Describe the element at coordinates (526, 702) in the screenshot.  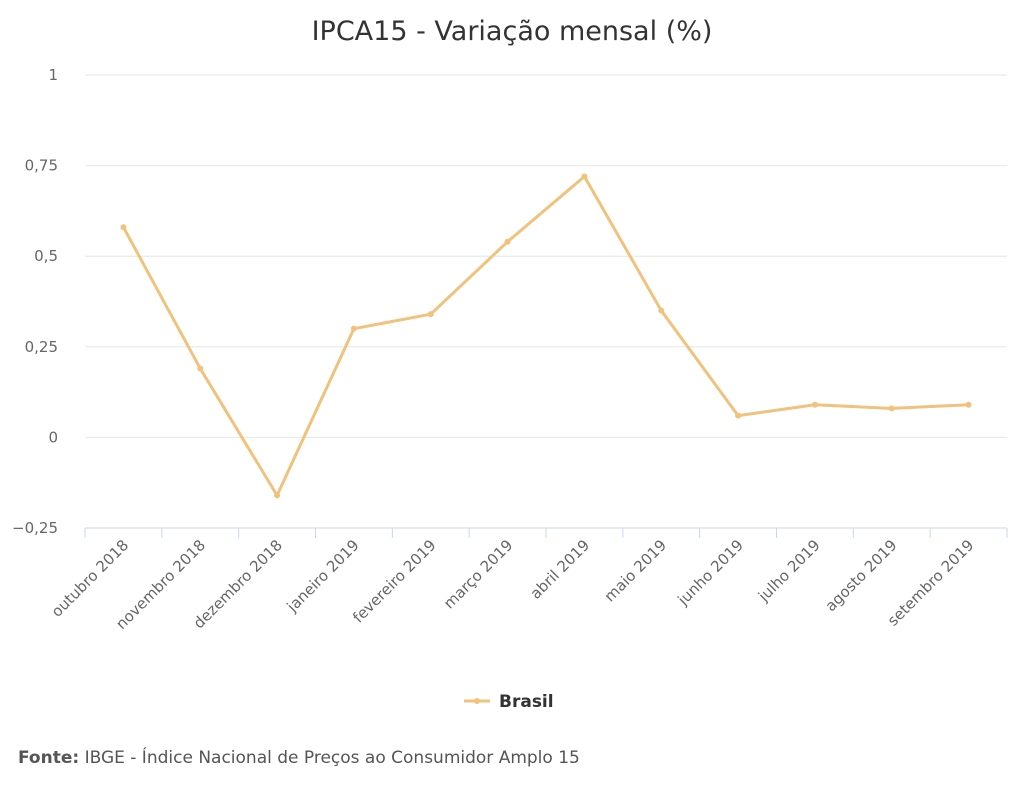
I see `legend-item-brasil: Brasil` at that location.